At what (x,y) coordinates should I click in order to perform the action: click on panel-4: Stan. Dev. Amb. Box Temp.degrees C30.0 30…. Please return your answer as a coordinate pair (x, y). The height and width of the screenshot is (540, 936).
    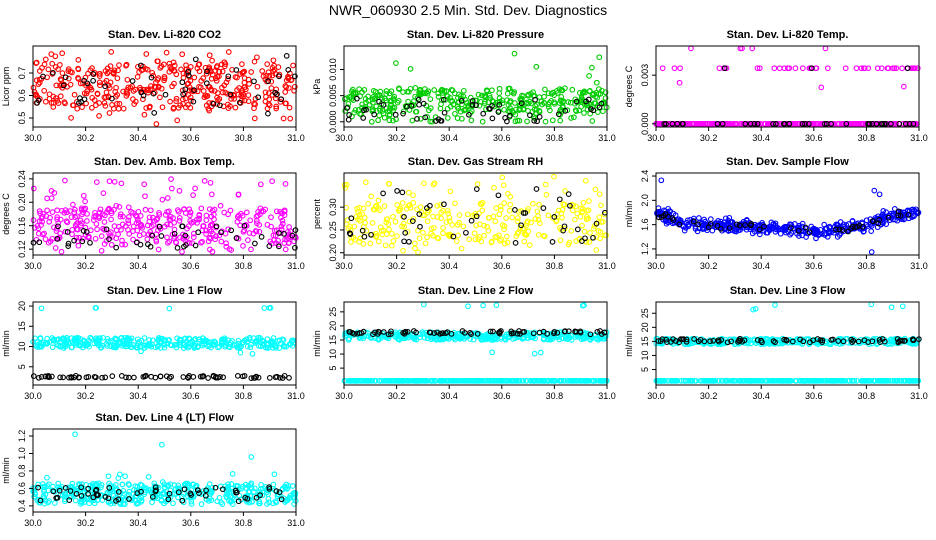
    Looking at the image, I should click on (153, 213).